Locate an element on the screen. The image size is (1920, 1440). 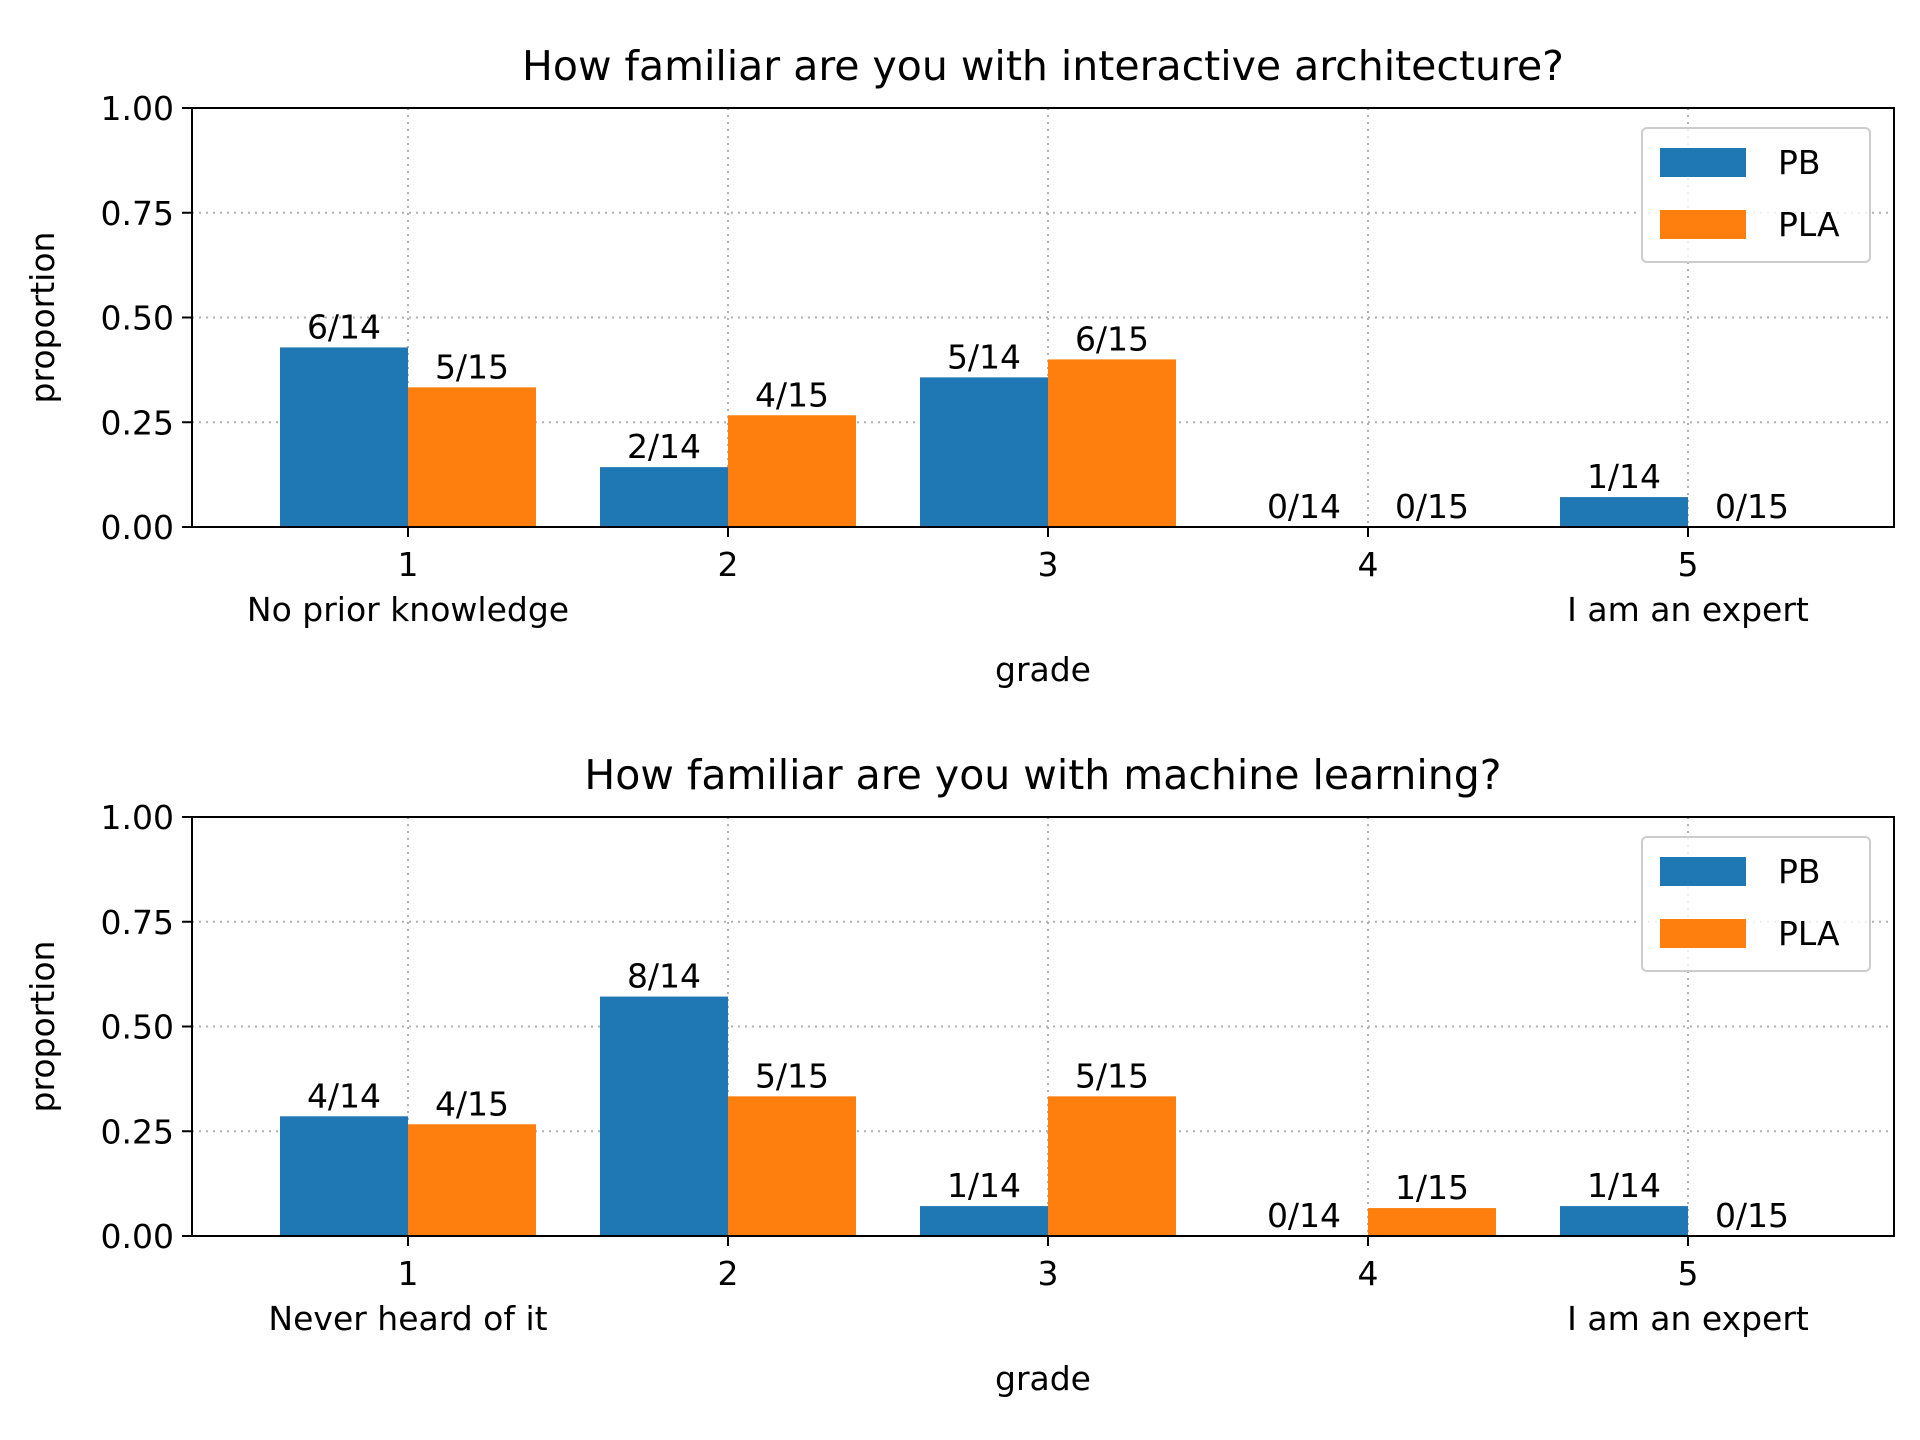
bar-value-label: 6/15 is located at coordinates (1112, 338).